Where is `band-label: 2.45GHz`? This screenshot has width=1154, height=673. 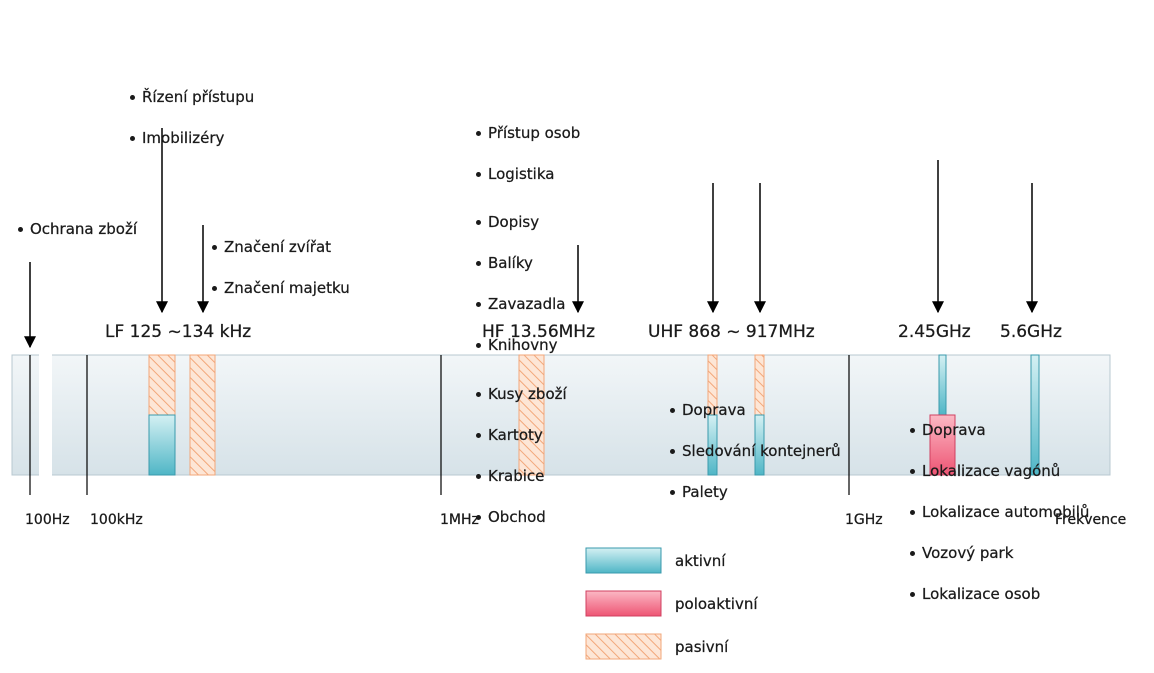 band-label: 2.45GHz is located at coordinates (934, 332).